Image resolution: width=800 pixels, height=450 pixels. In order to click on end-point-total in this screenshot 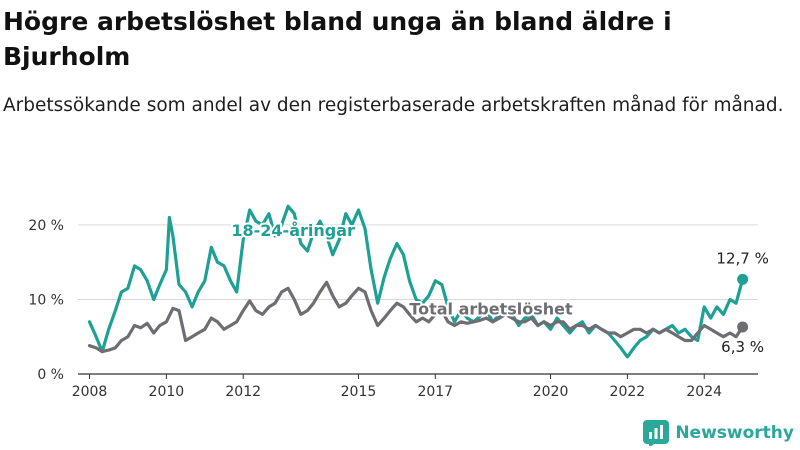, I will do `click(743, 327)`.